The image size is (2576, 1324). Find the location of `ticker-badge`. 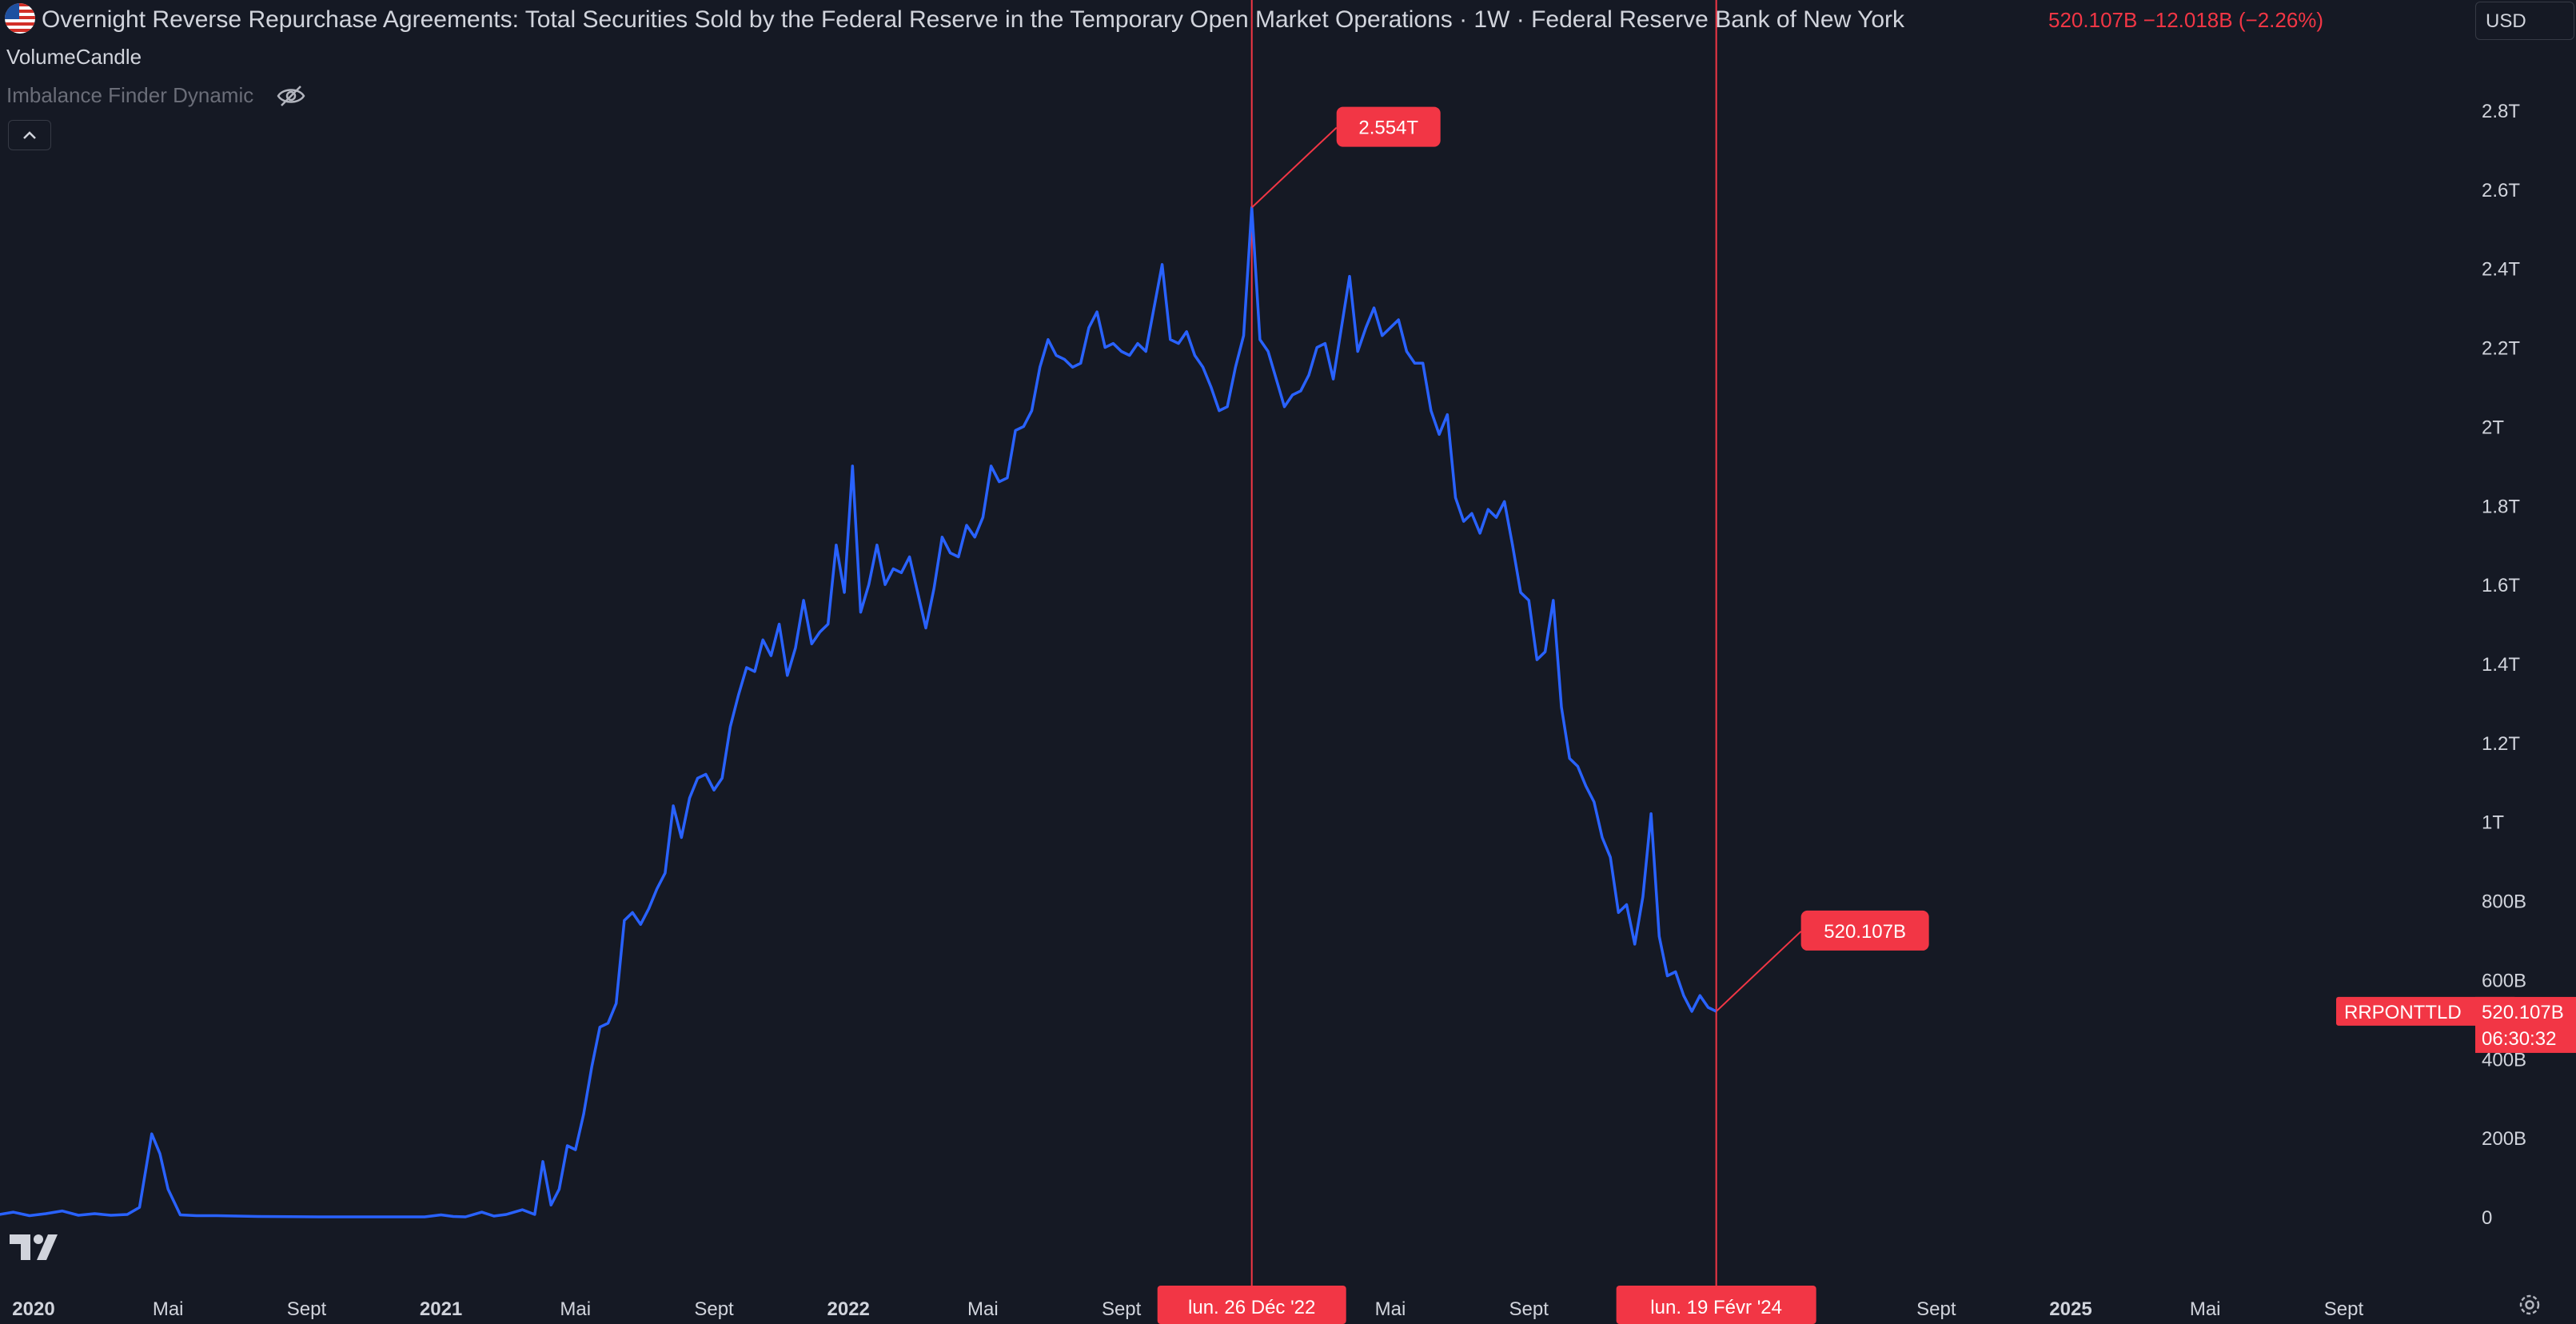

ticker-badge is located at coordinates (2426, 1011).